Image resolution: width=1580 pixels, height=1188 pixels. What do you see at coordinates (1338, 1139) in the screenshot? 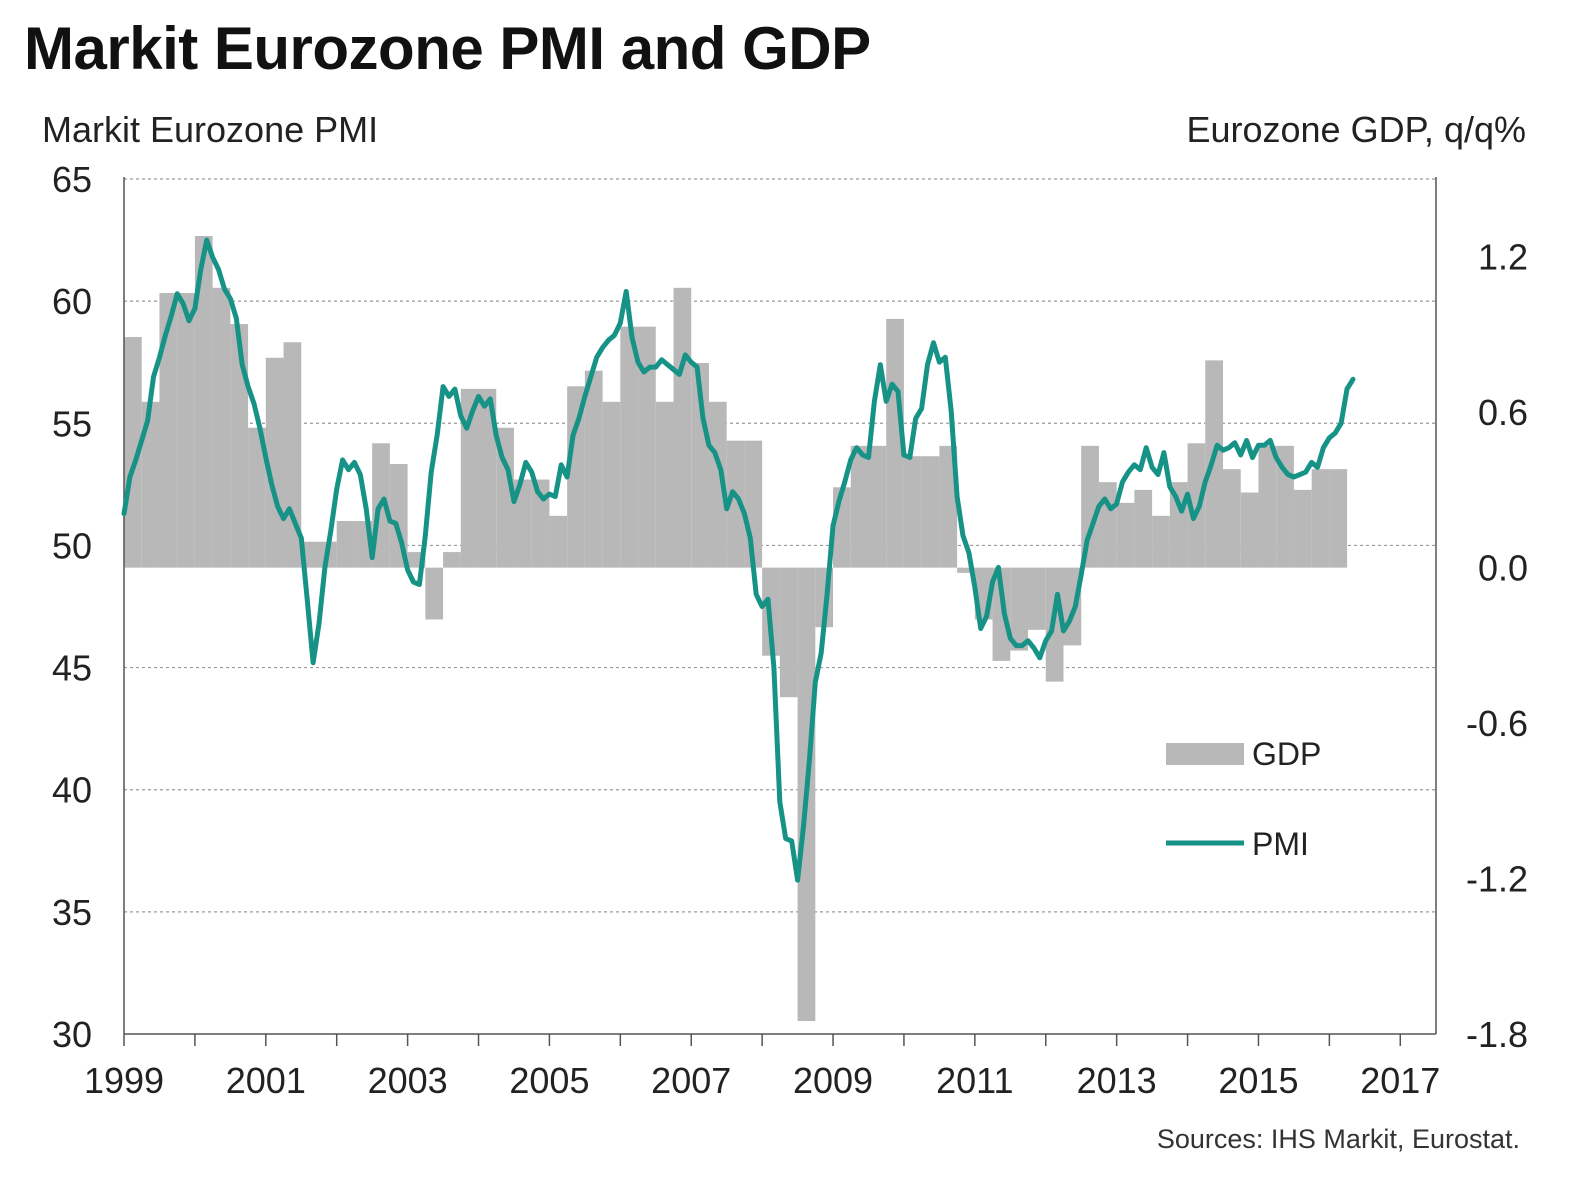
I see `source-note: Sources: IHS Markit, Eurostat.` at bounding box center [1338, 1139].